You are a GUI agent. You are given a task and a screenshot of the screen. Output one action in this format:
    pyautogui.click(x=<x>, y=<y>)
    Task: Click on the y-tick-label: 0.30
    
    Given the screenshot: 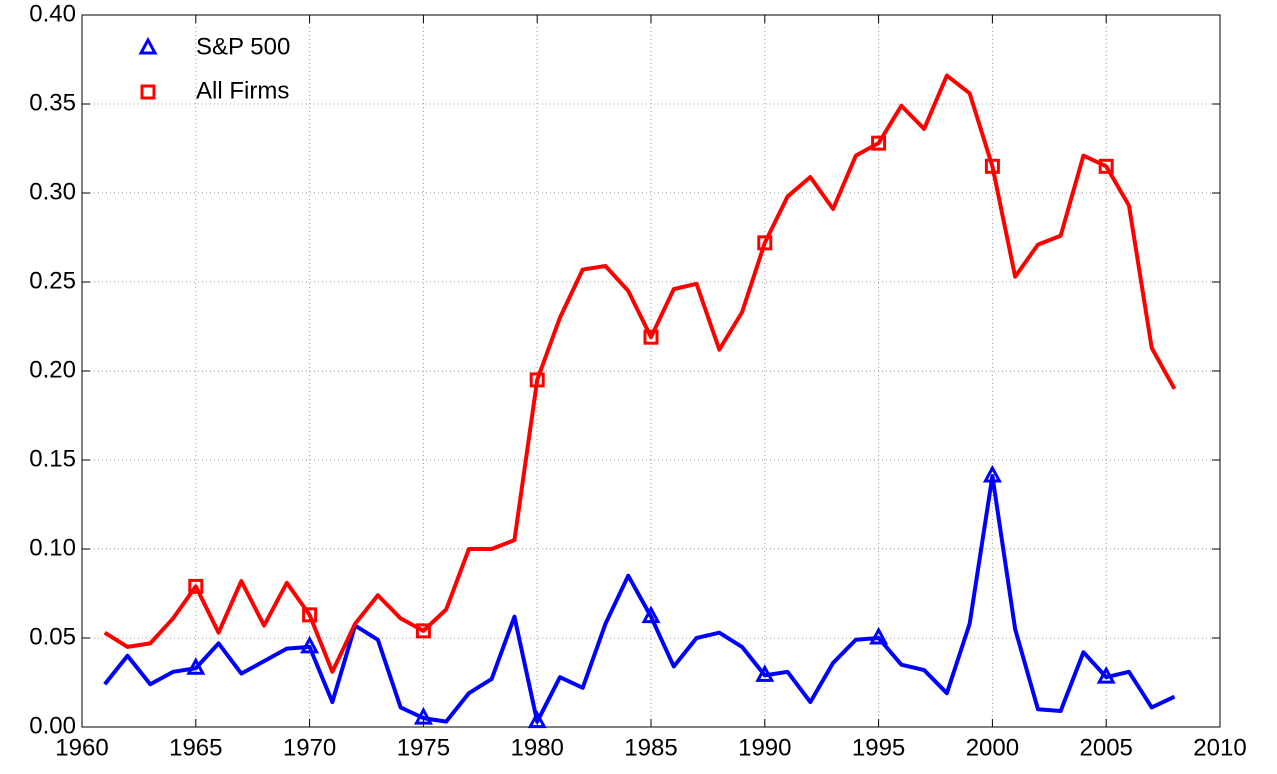 What is the action you would take?
    pyautogui.click(x=52, y=191)
    